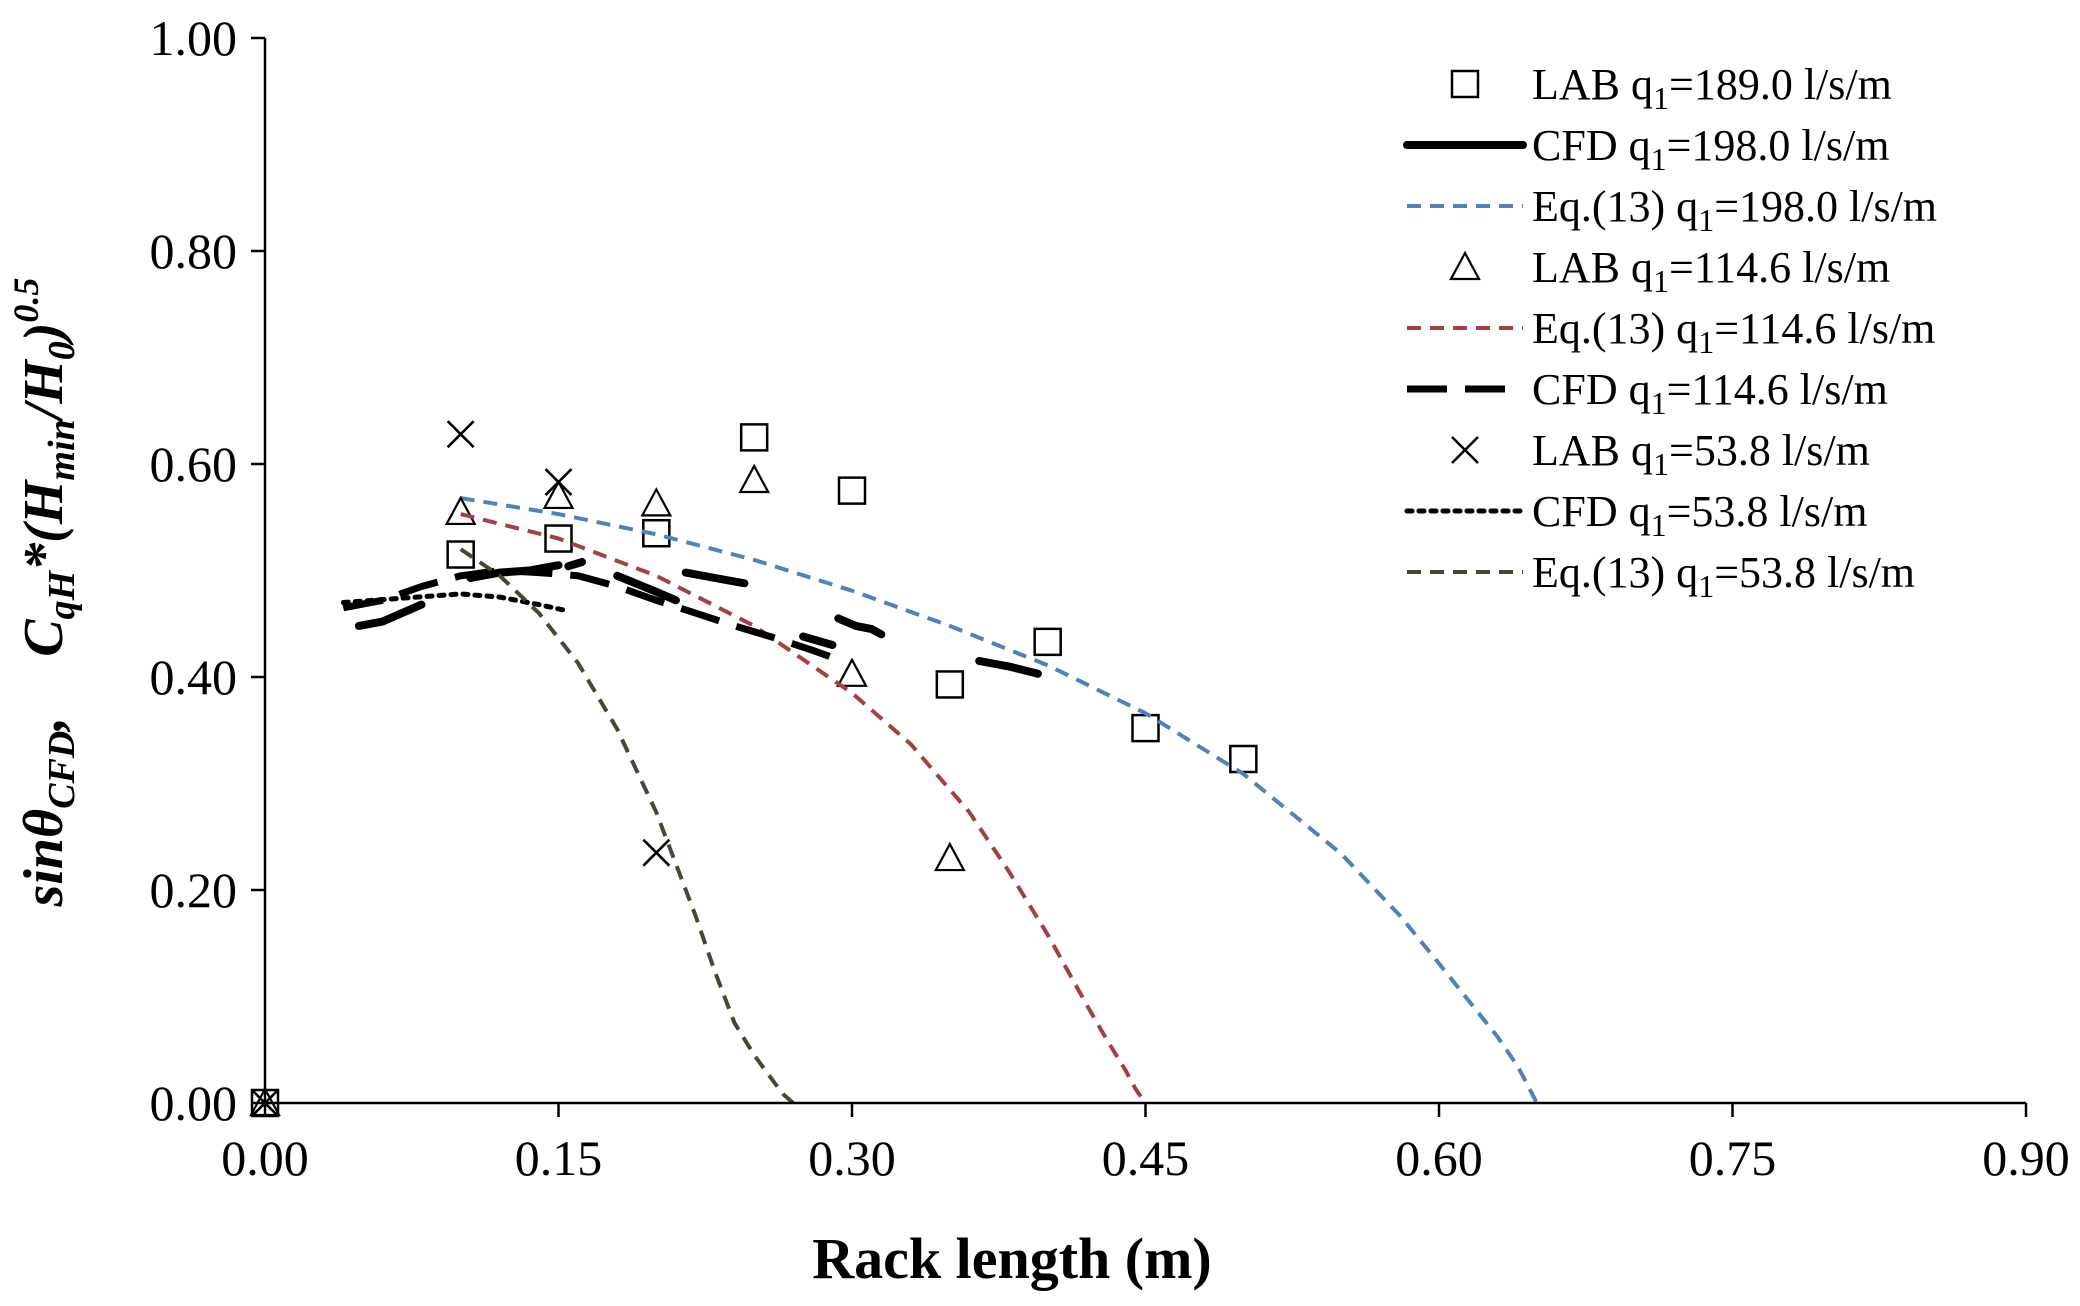  What do you see at coordinates (1733, 332) in the screenshot?
I see `legend-label: Eq.(13) q1=114.6 l/s/m` at bounding box center [1733, 332].